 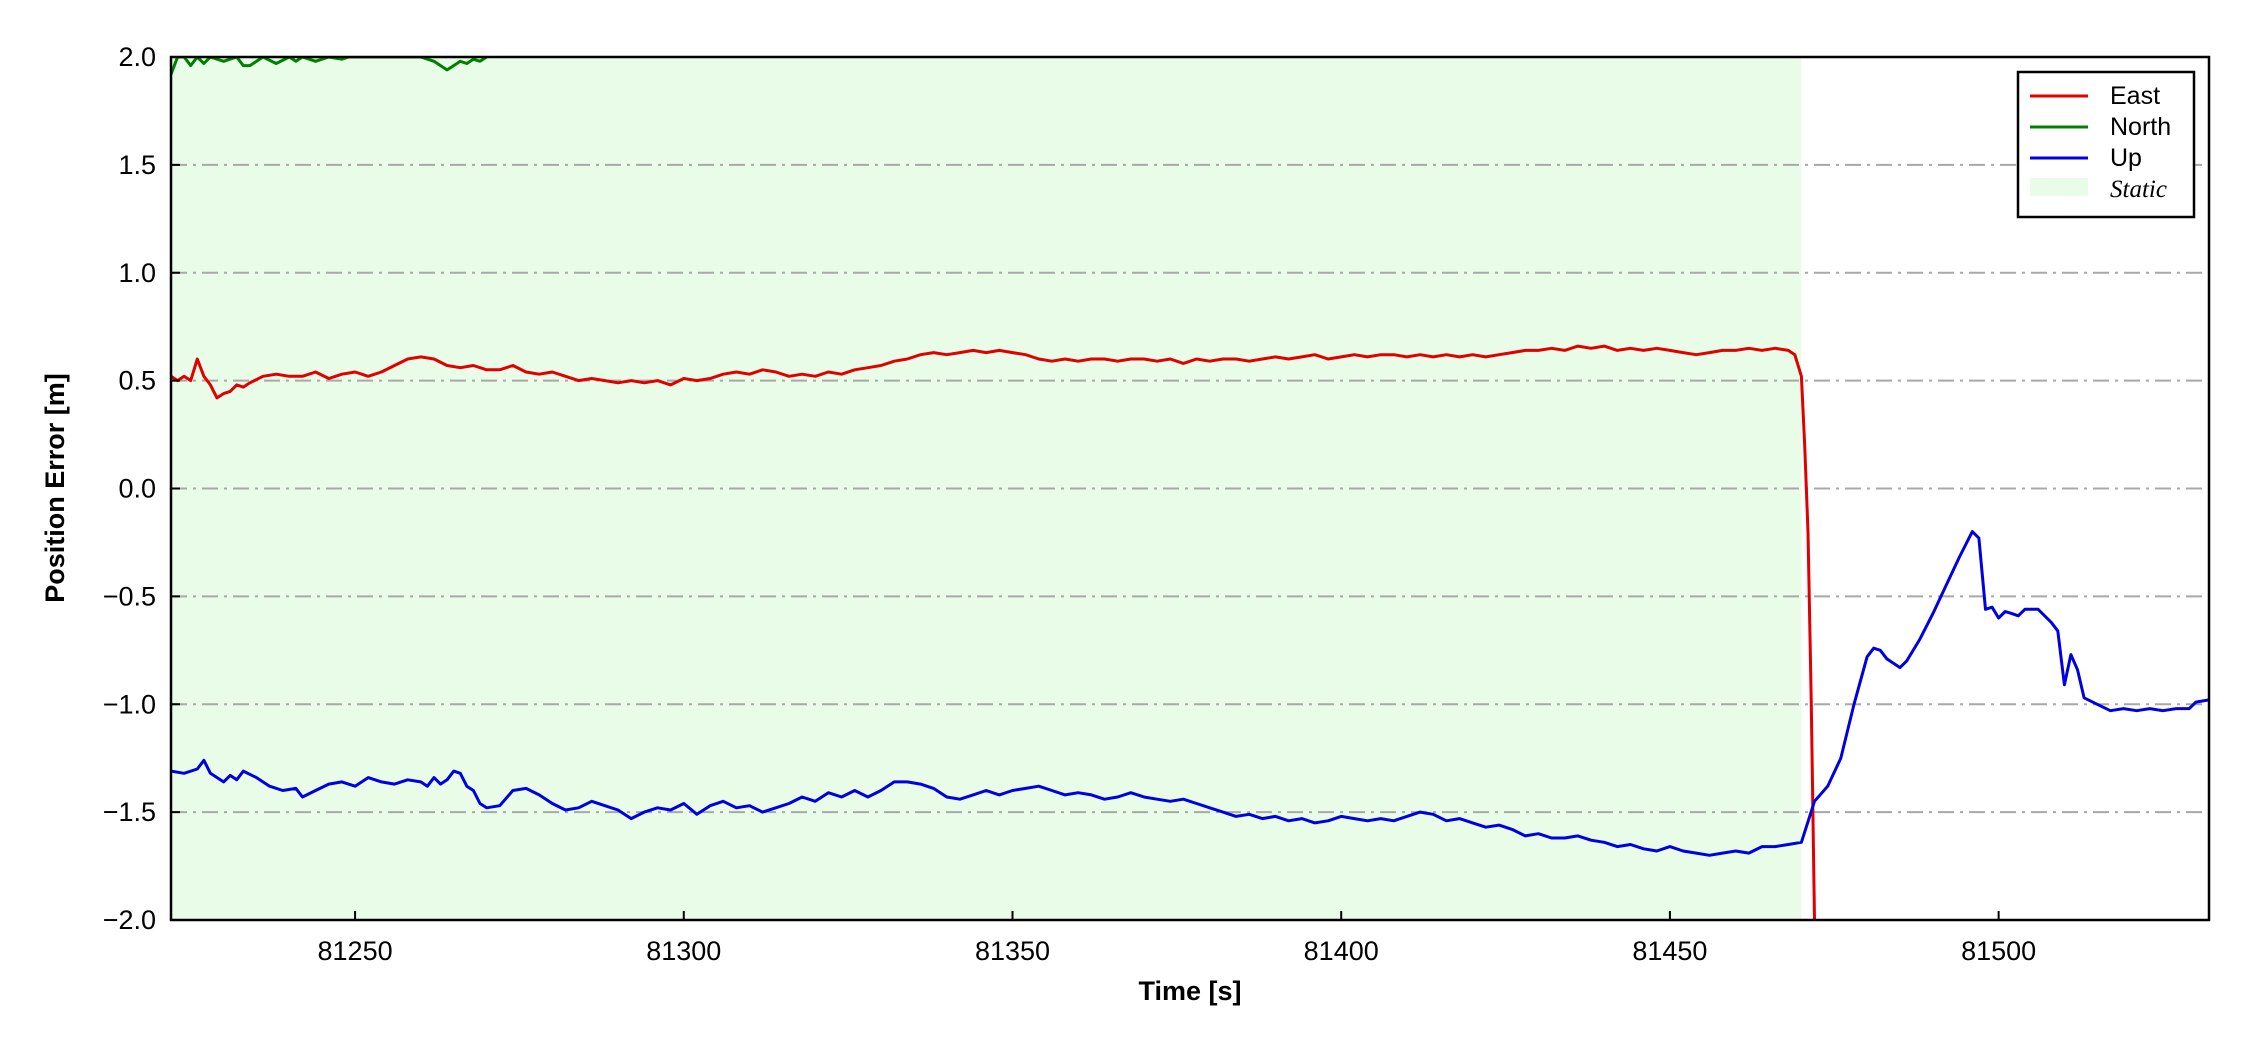 I want to click on legend-swatch-static, so click(x=2059, y=187).